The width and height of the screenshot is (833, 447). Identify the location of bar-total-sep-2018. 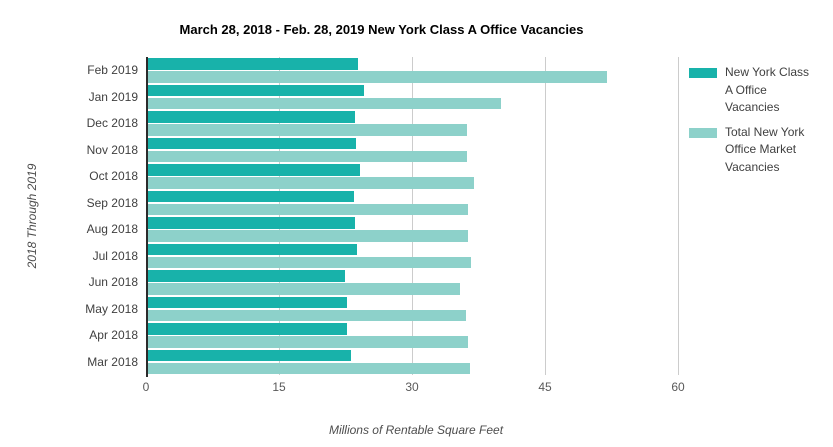
(307, 209).